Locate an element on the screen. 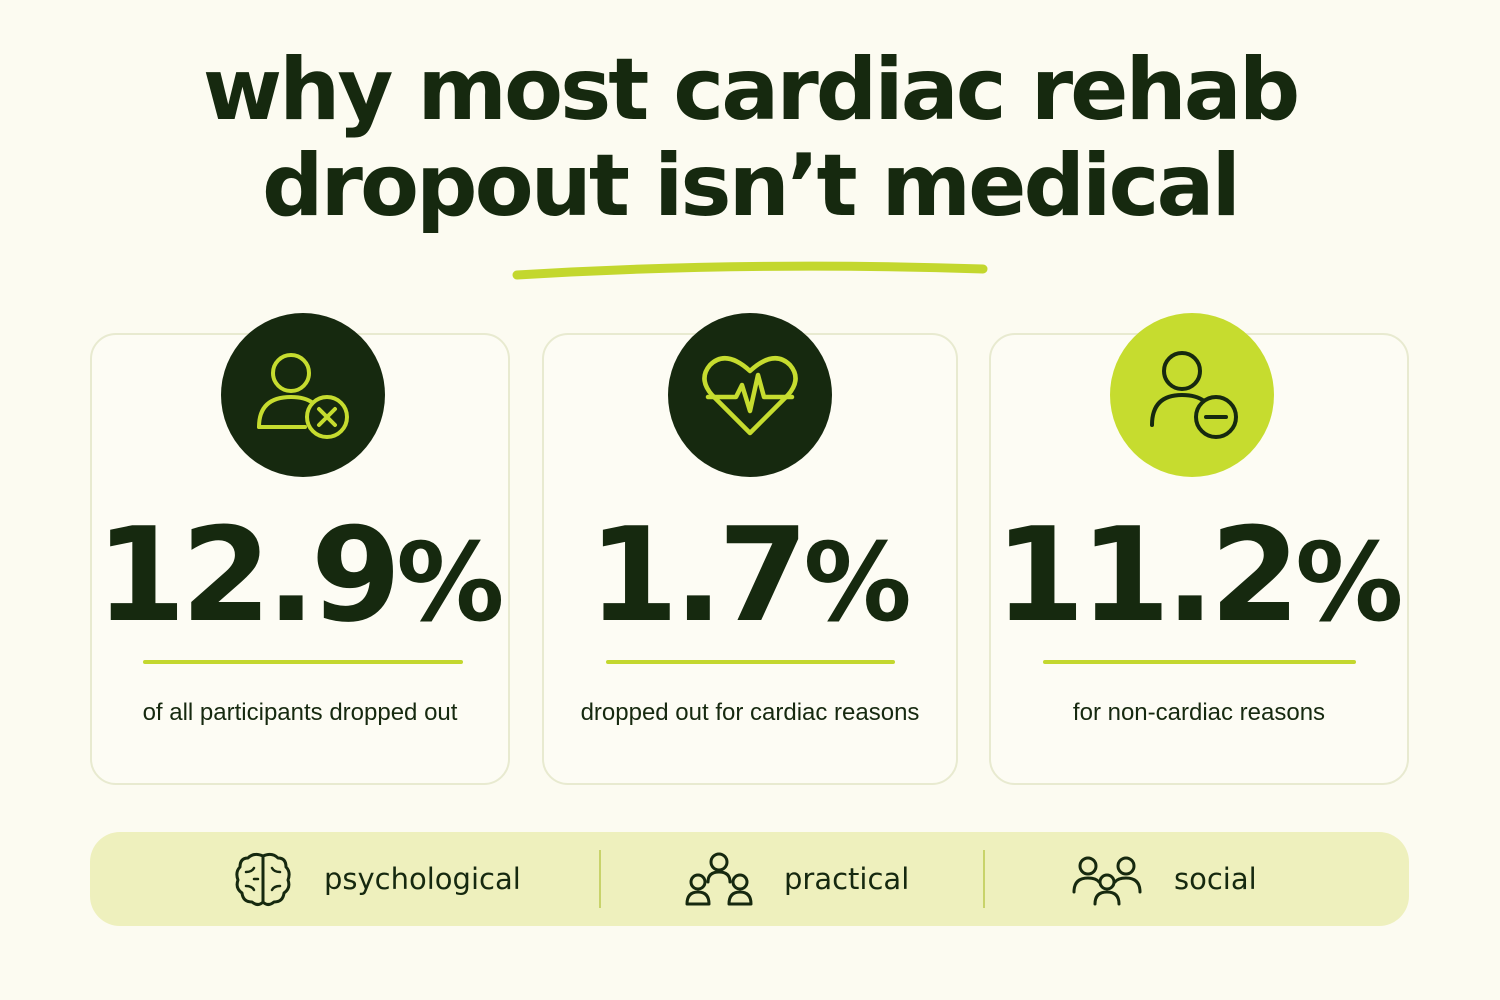  category-practical: practical is located at coordinates (796, 879).